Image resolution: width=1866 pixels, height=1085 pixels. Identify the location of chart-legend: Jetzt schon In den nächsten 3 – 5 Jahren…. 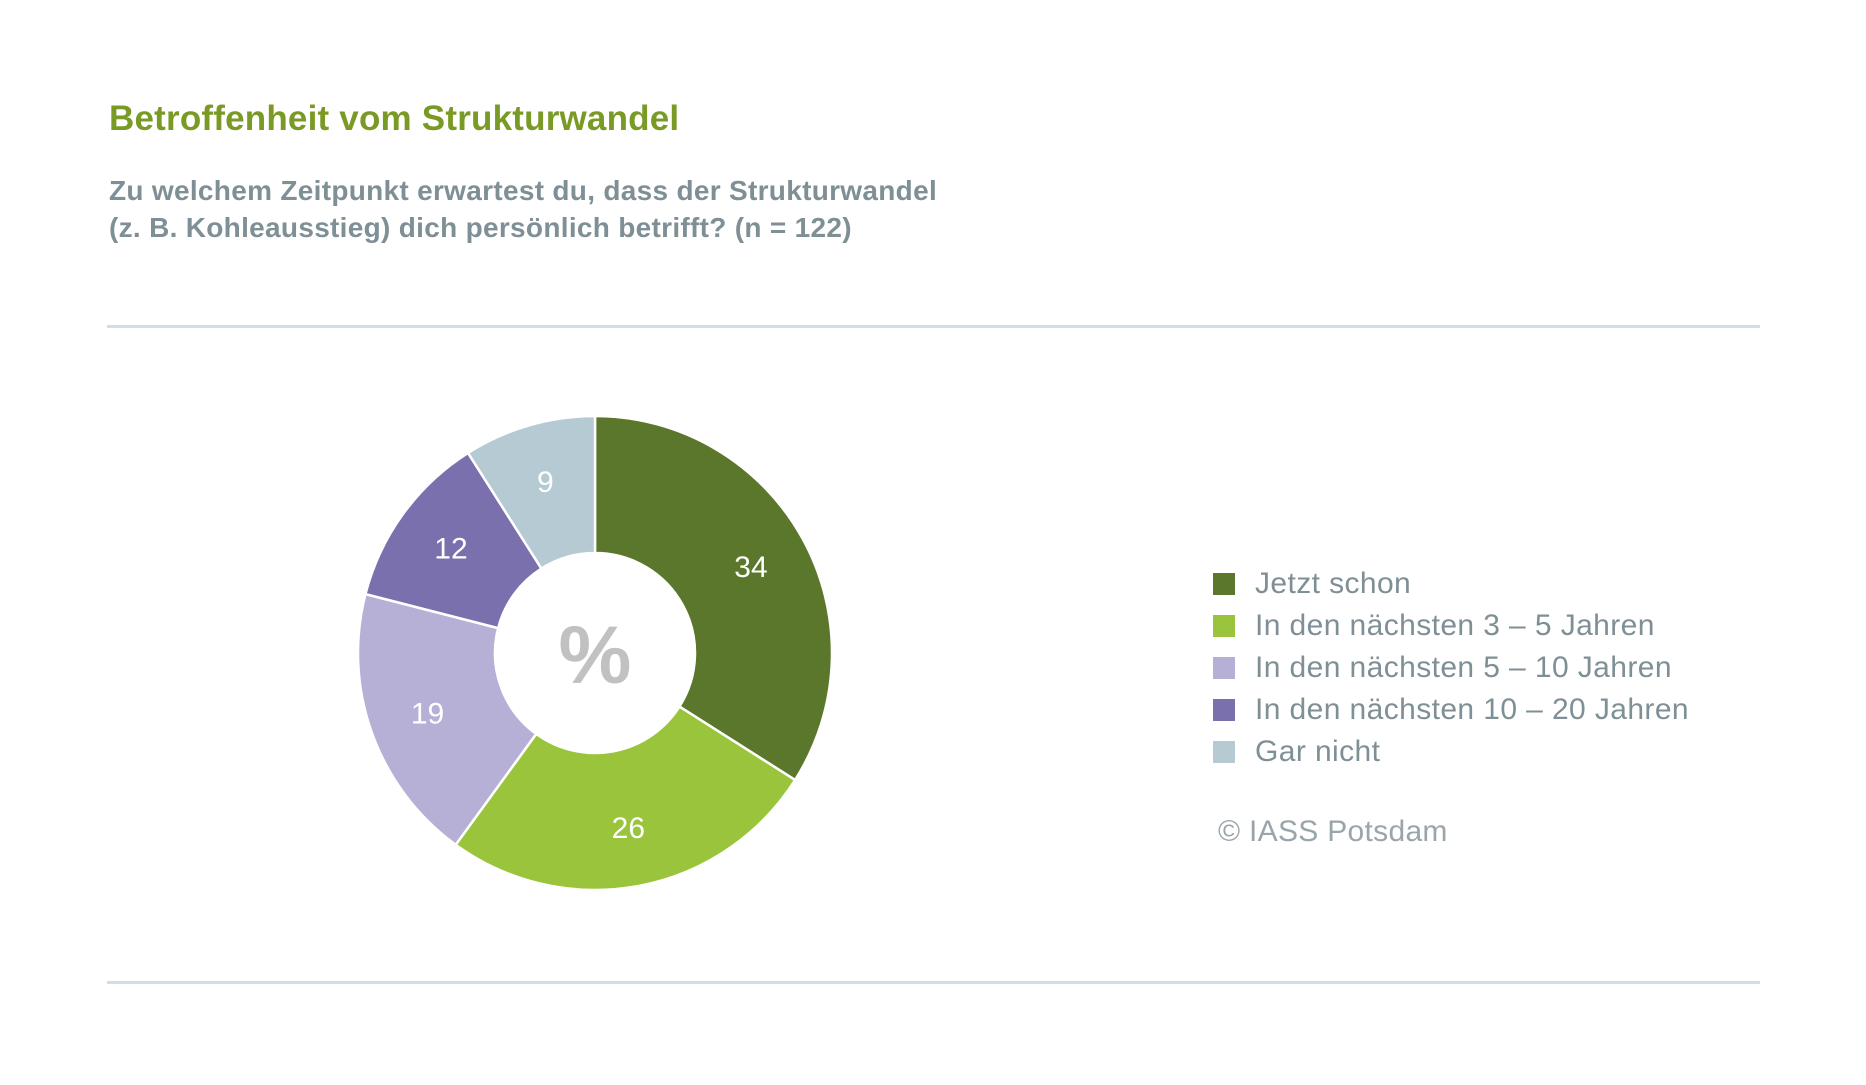
(1451, 668).